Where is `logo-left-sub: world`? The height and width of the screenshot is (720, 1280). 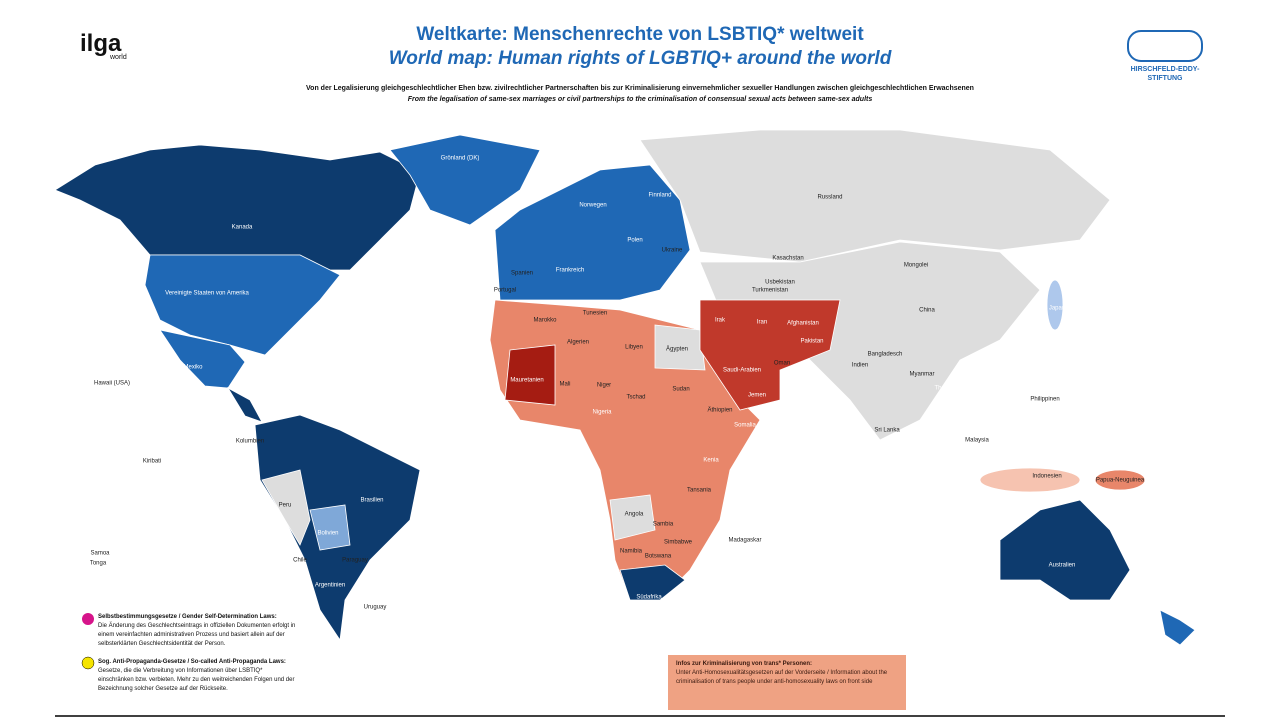 logo-left-sub: world is located at coordinates (118, 57).